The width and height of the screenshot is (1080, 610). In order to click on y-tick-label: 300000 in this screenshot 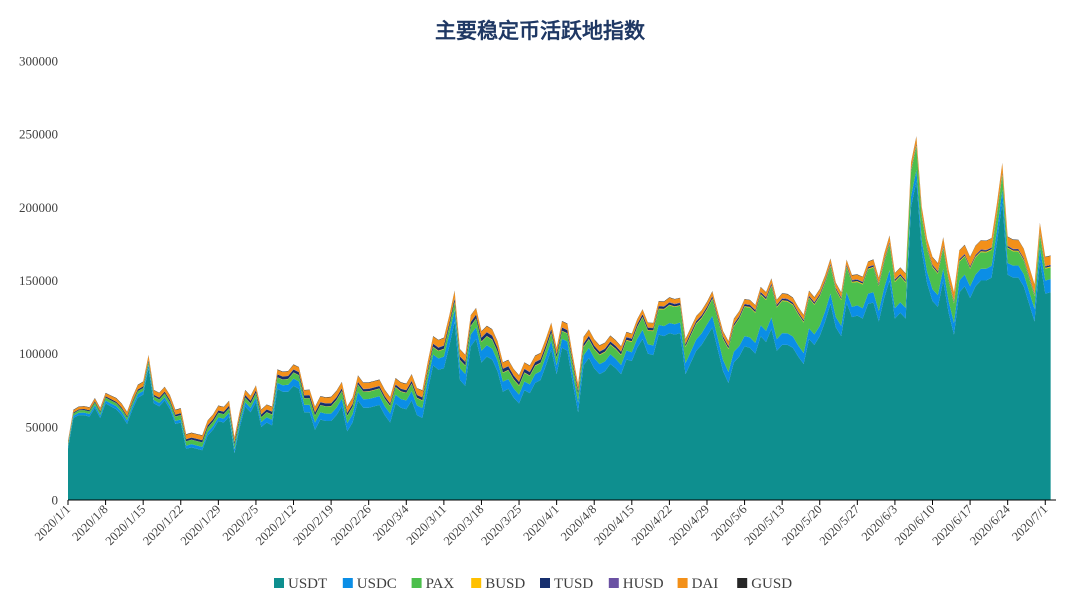, I will do `click(38, 61)`.